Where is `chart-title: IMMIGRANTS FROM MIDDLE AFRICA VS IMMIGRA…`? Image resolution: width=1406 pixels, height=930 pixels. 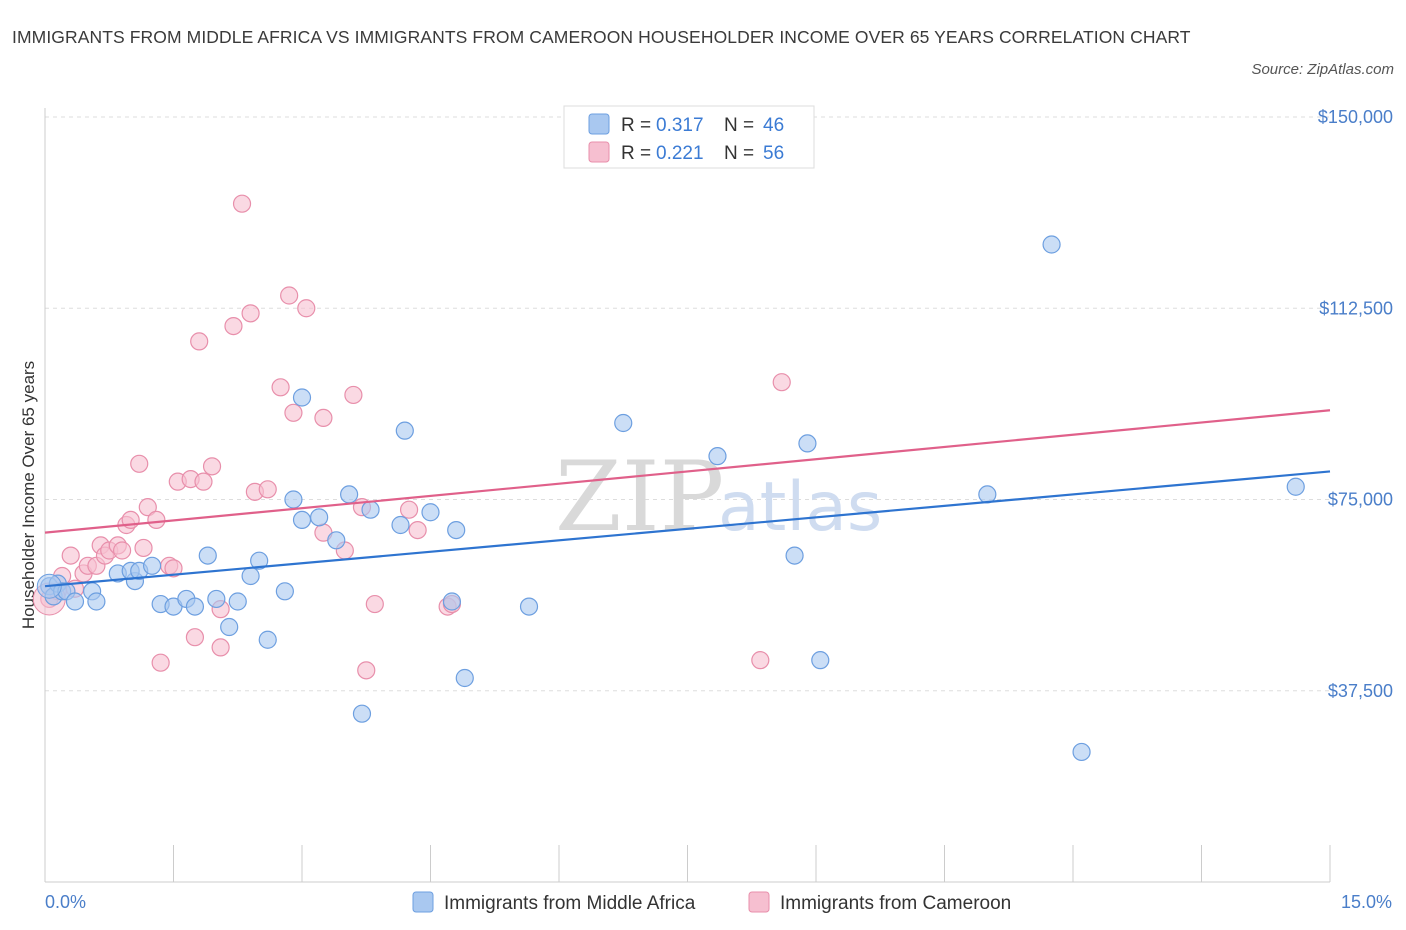 chart-title: IMMIGRANTS FROM MIDDLE AFRICA VS IMMIGRA… is located at coordinates (601, 37).